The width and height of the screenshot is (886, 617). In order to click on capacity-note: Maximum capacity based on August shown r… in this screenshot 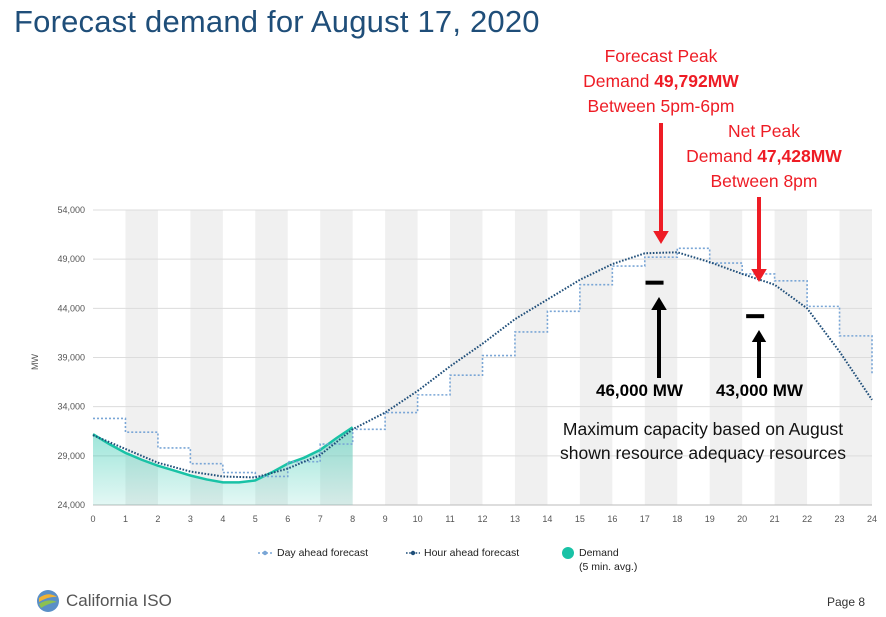, I will do `click(703, 441)`.